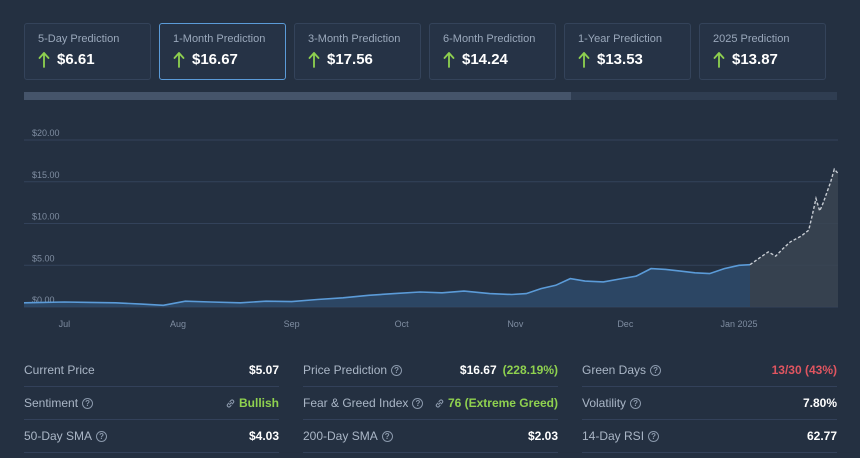  I want to click on x-tick-label: Sep, so click(292, 324).